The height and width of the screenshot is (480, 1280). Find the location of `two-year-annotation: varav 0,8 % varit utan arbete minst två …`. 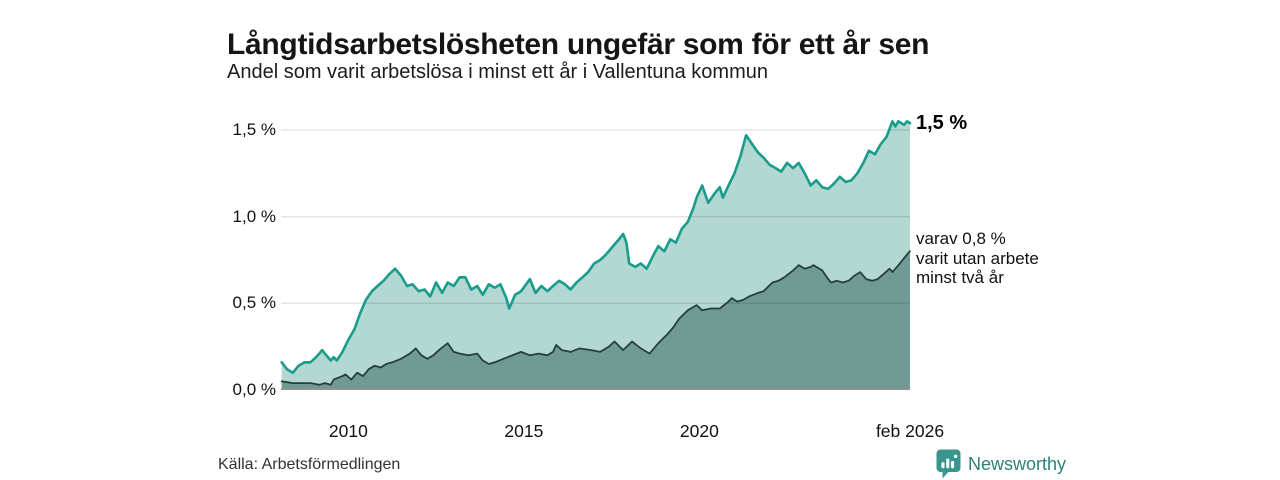

two-year-annotation: varav 0,8 % varit utan arbete minst två … is located at coordinates (977, 258).